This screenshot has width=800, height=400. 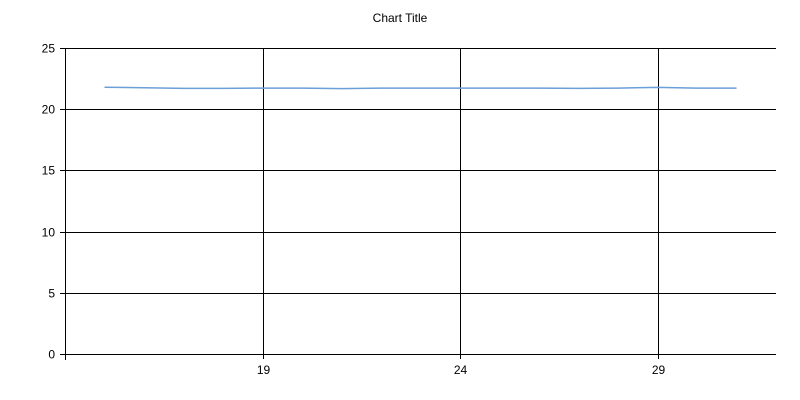 What do you see at coordinates (264, 370) in the screenshot?
I see `x-tick-label: 19` at bounding box center [264, 370].